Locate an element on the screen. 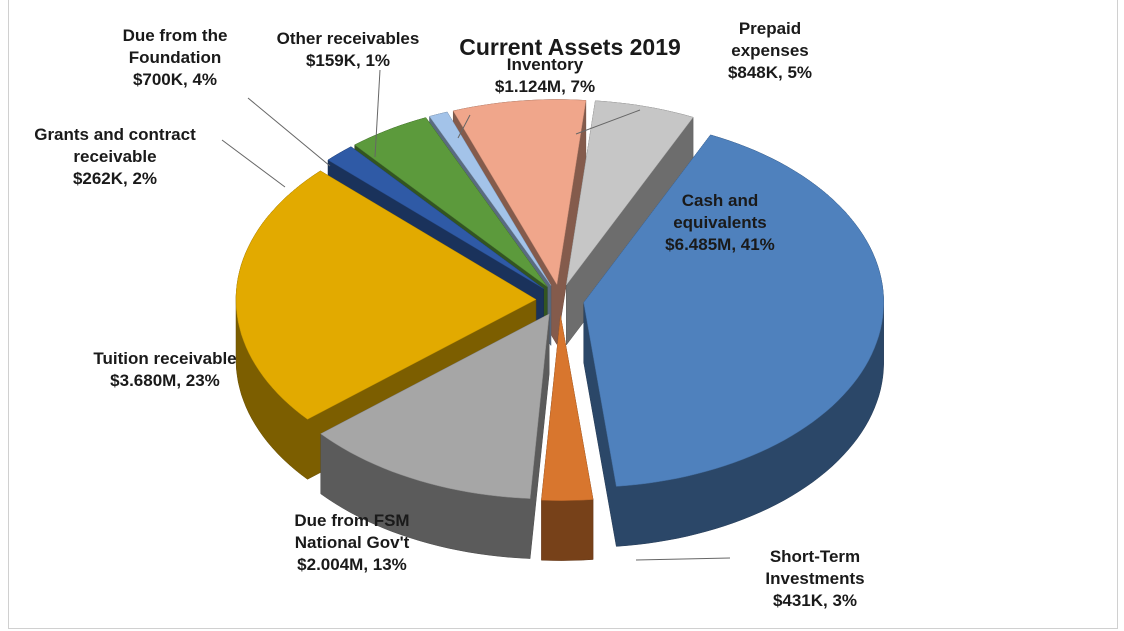 The height and width of the screenshot is (631, 1124). data-label: Cash and equivalents $6.485M, 41% is located at coordinates (720, 223).